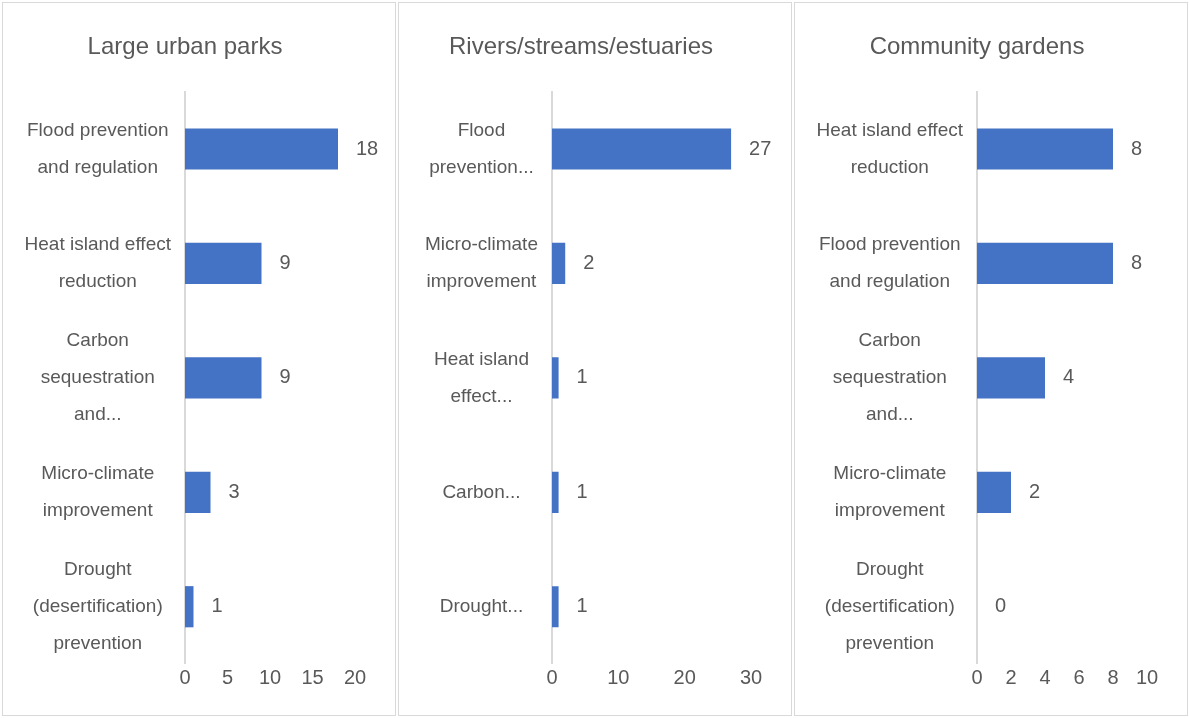 This screenshot has height=718, width=1189. What do you see at coordinates (581, 46) in the screenshot?
I see `chart-title: Rivers/streams/estuaries` at bounding box center [581, 46].